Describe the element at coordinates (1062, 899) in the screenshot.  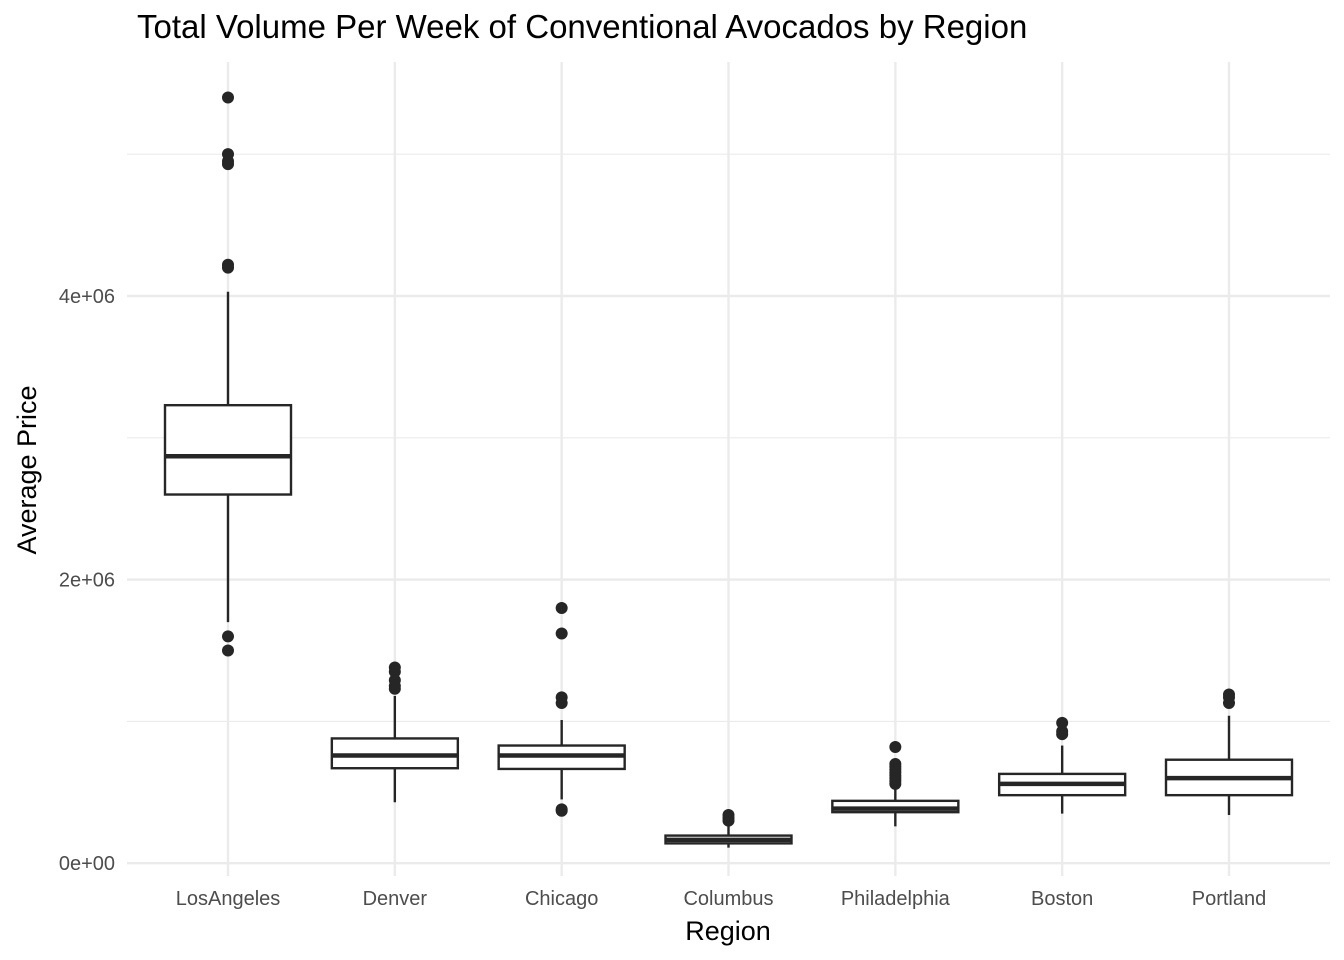
I see `x-tick-label: Boston` at that location.